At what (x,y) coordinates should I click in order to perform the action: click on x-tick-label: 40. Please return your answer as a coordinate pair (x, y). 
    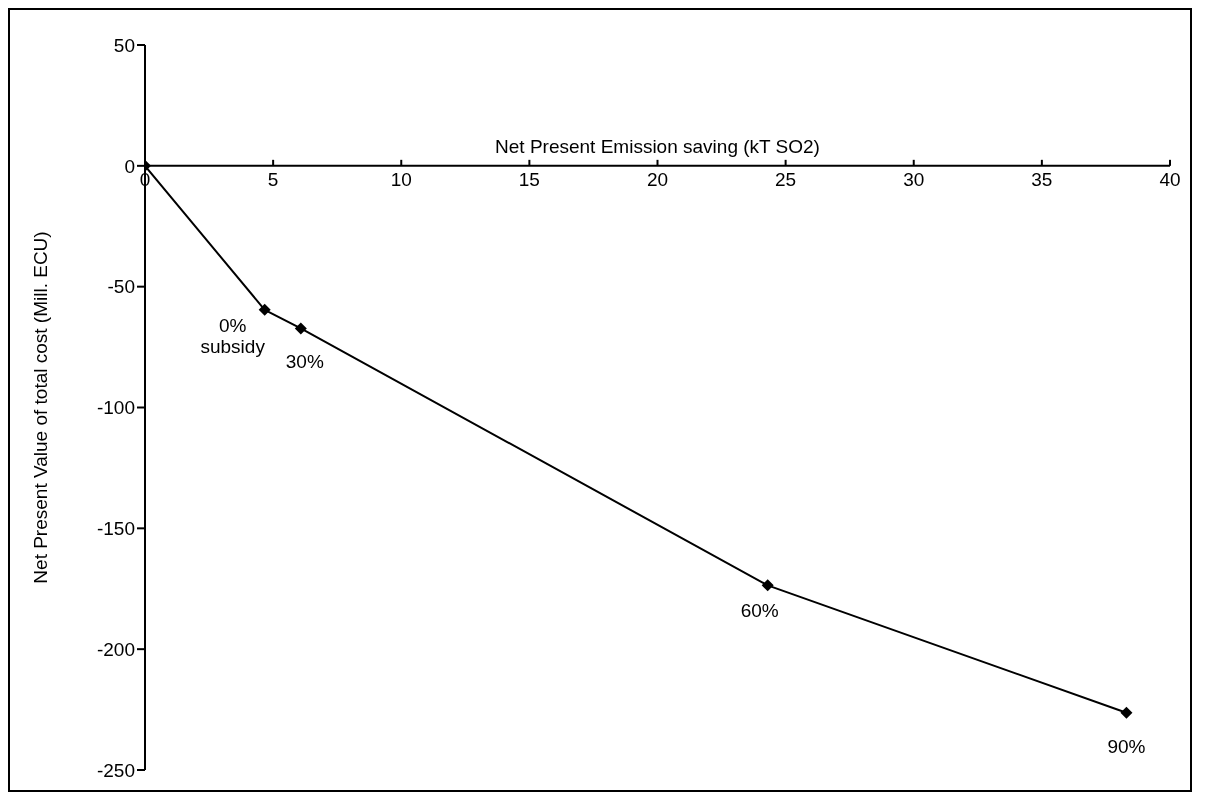
    Looking at the image, I should click on (1170, 179).